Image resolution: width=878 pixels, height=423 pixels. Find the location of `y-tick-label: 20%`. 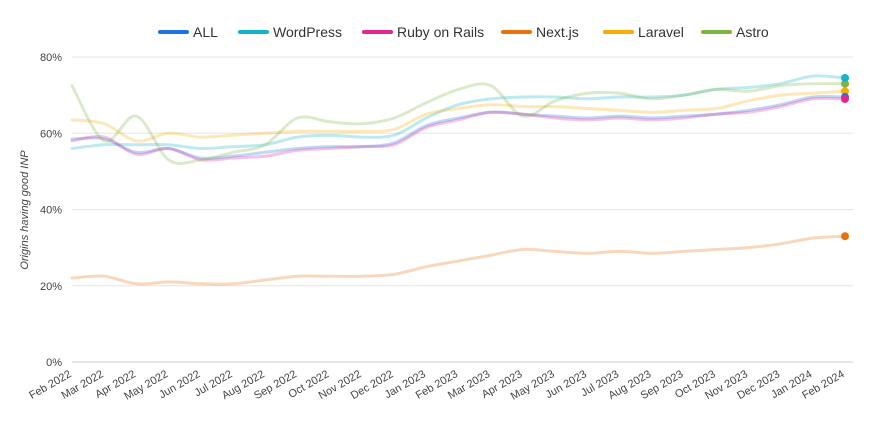

y-tick-label: 20% is located at coordinates (51, 287).